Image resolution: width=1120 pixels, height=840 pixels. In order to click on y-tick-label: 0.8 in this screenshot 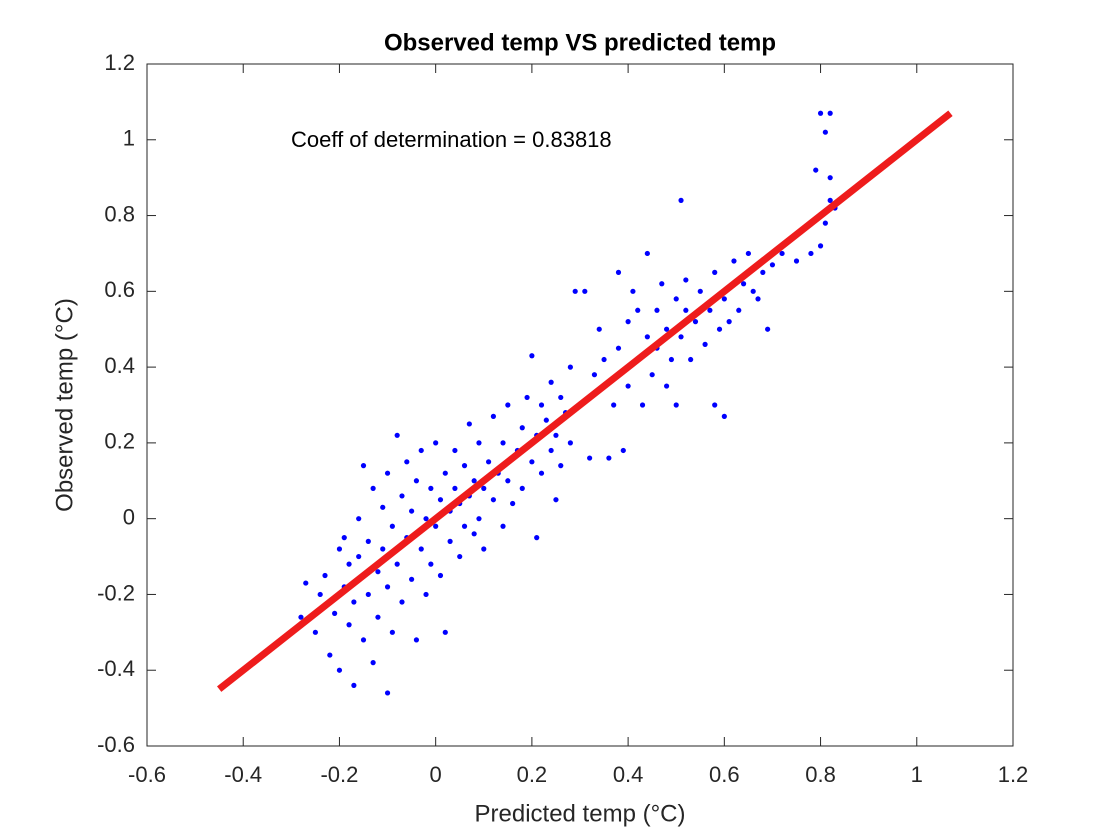, I will do `click(119, 213)`.